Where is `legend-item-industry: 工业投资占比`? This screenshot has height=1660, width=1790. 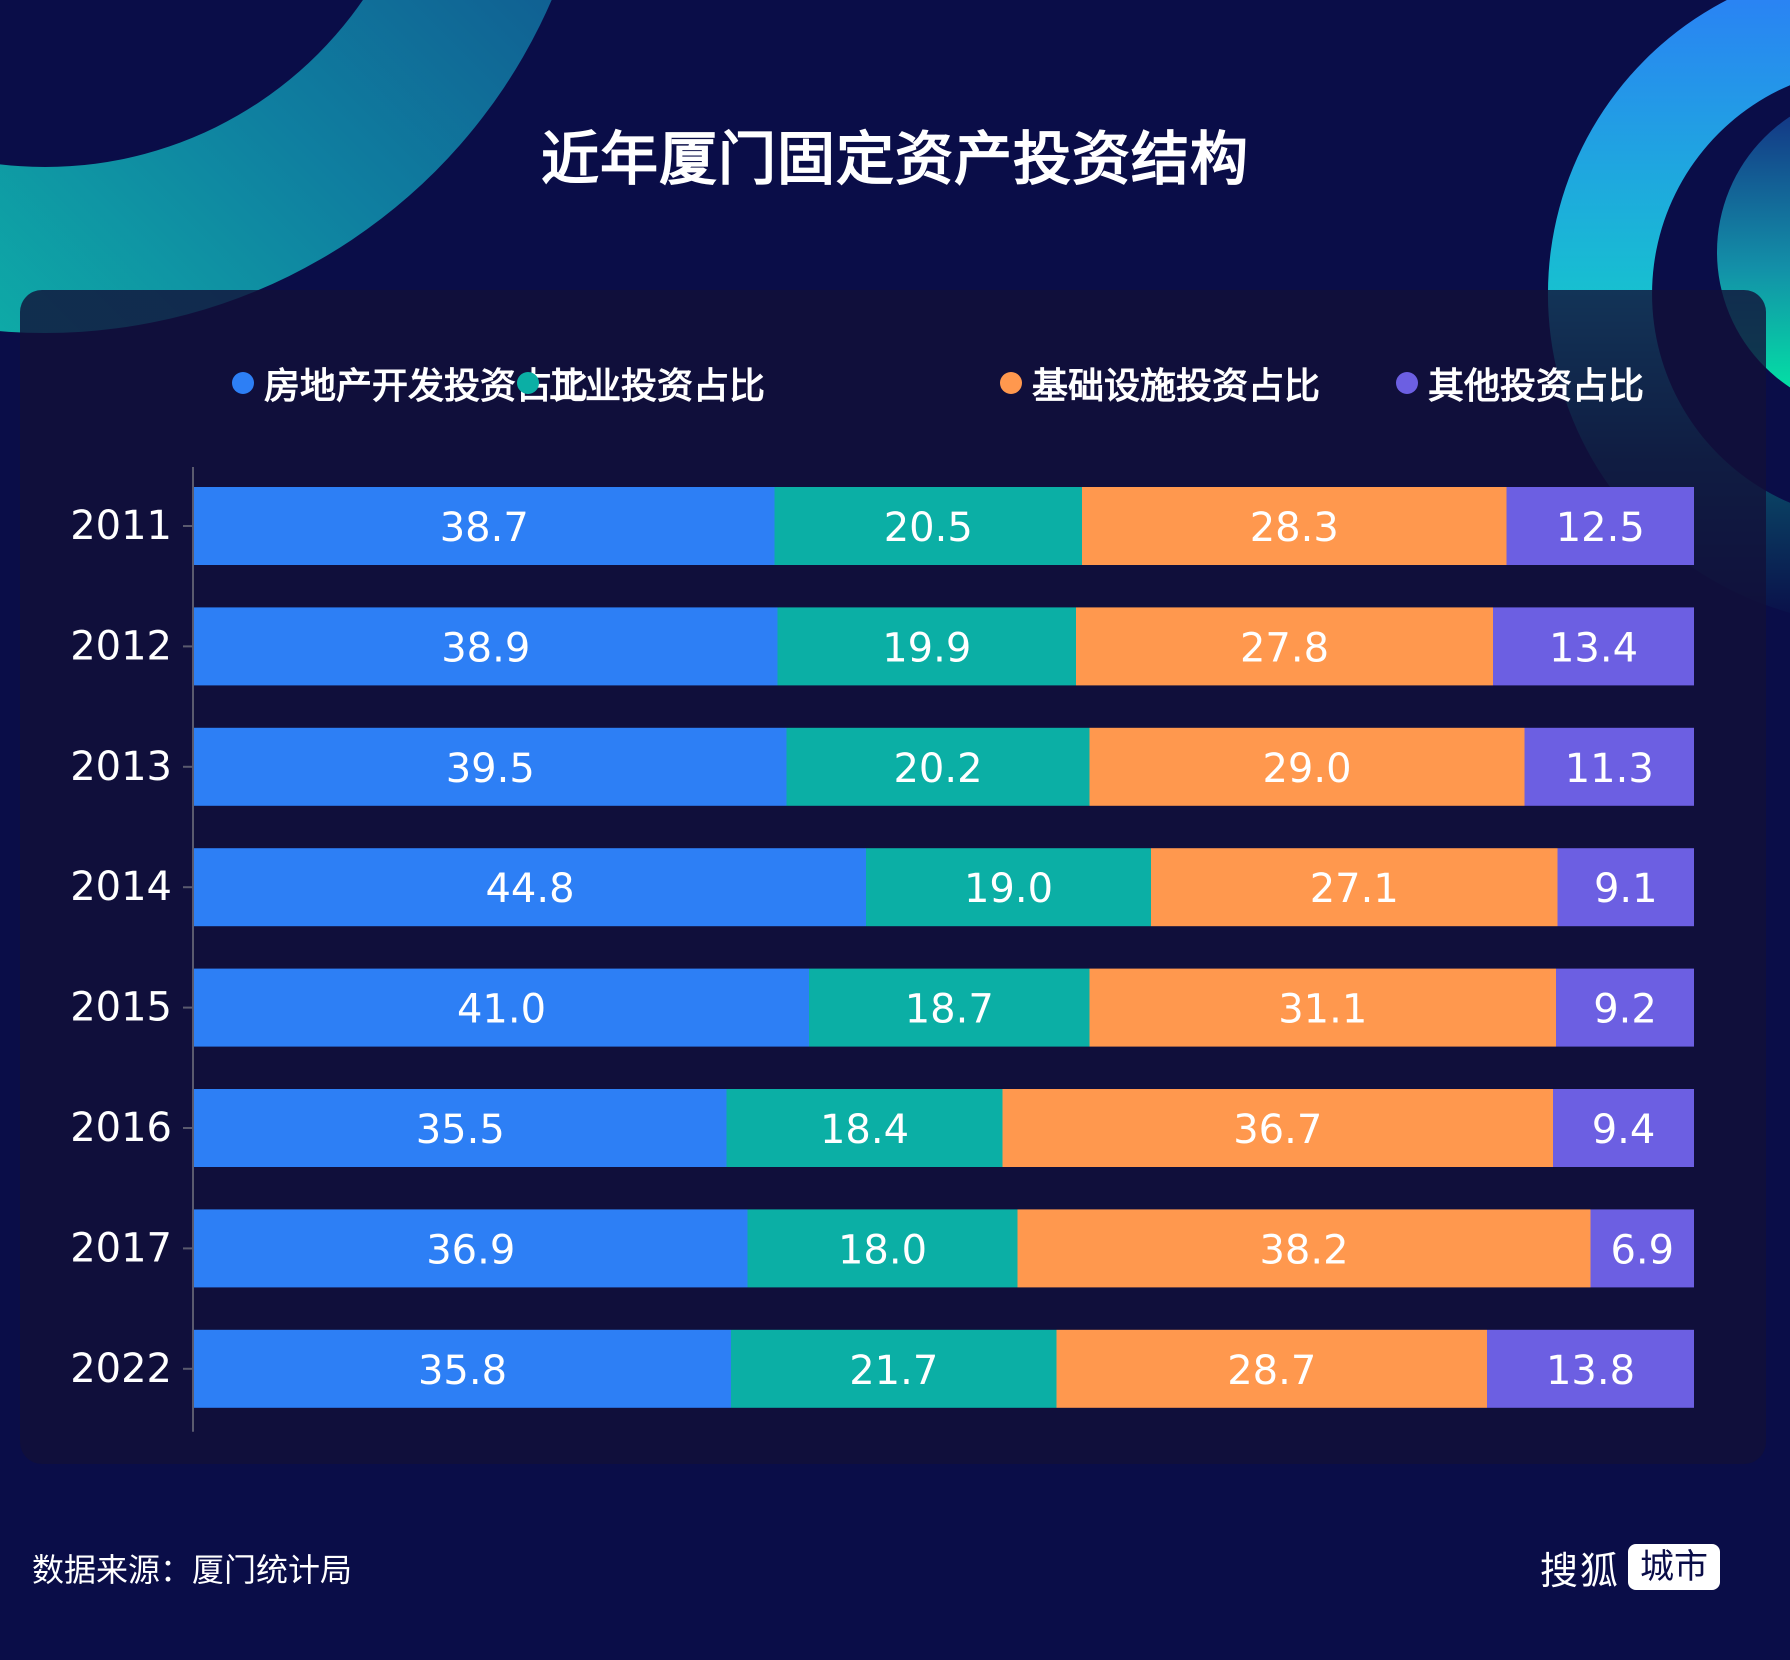
legend-item-industry: 工业投资占比 is located at coordinates (641, 383).